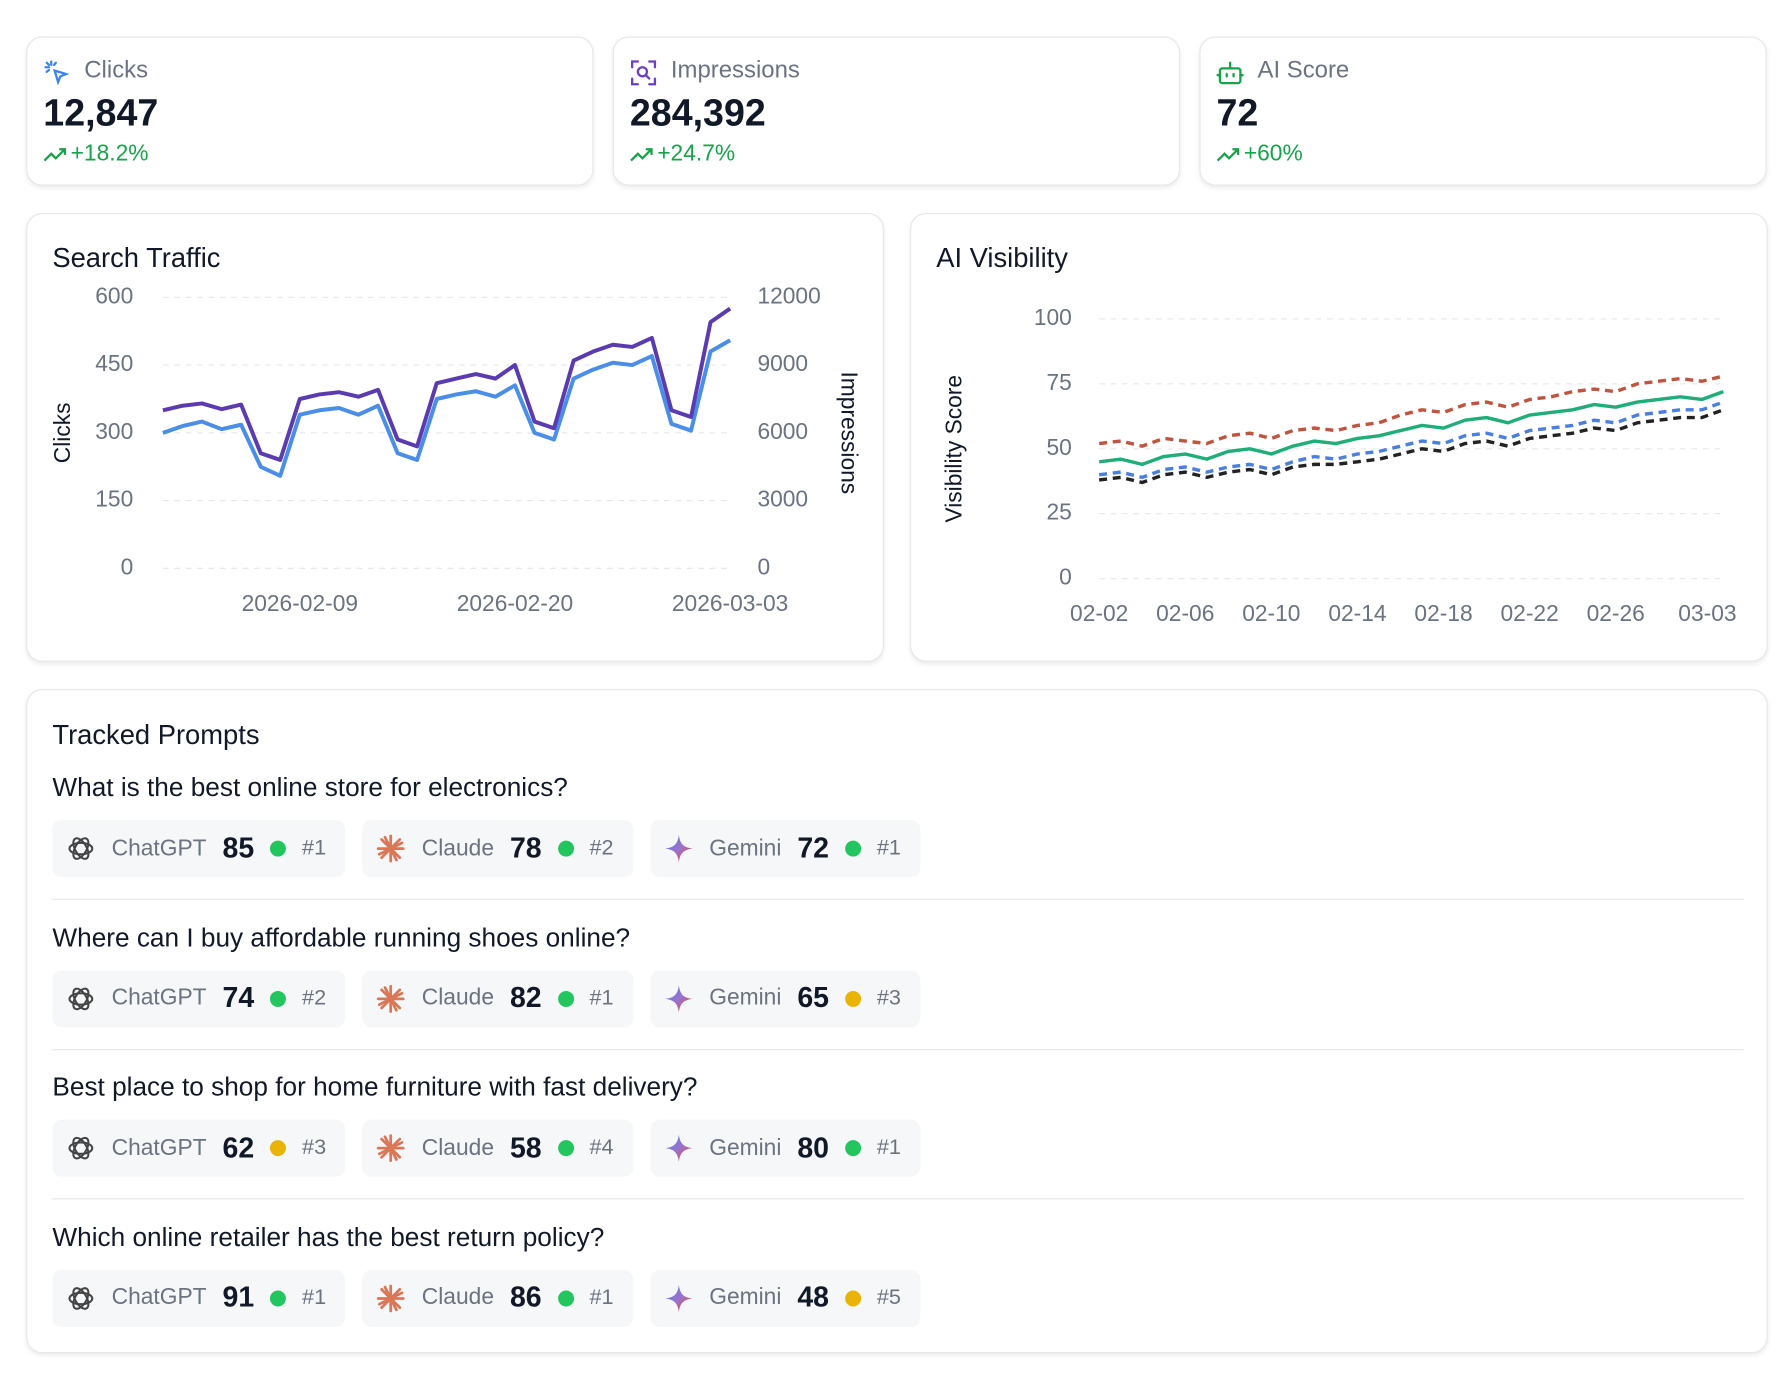 This screenshot has width=1786, height=1374. Describe the element at coordinates (497, 1148) in the screenshot. I see `engine-chip: Claude 58 #4` at that location.